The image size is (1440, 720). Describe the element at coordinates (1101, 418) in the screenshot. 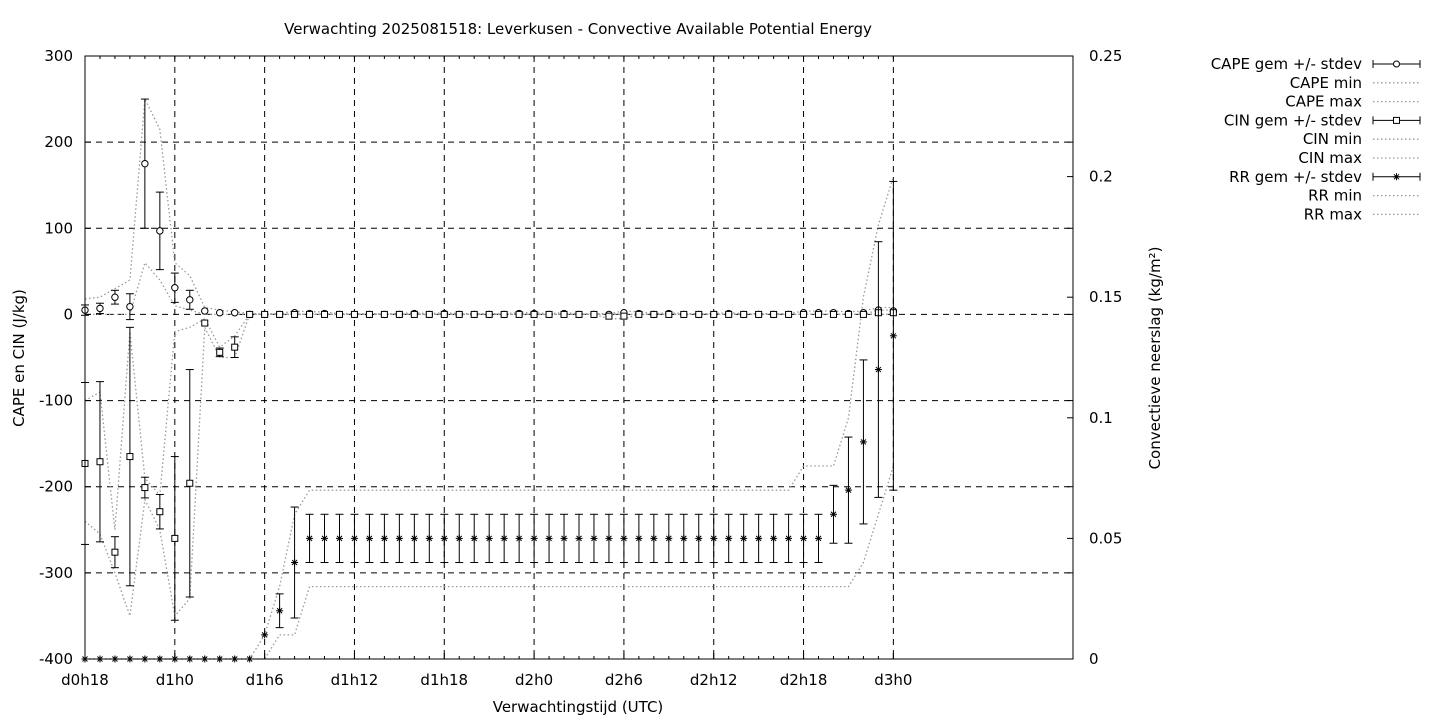

I see `y2-tick-label: 0.1` at that location.